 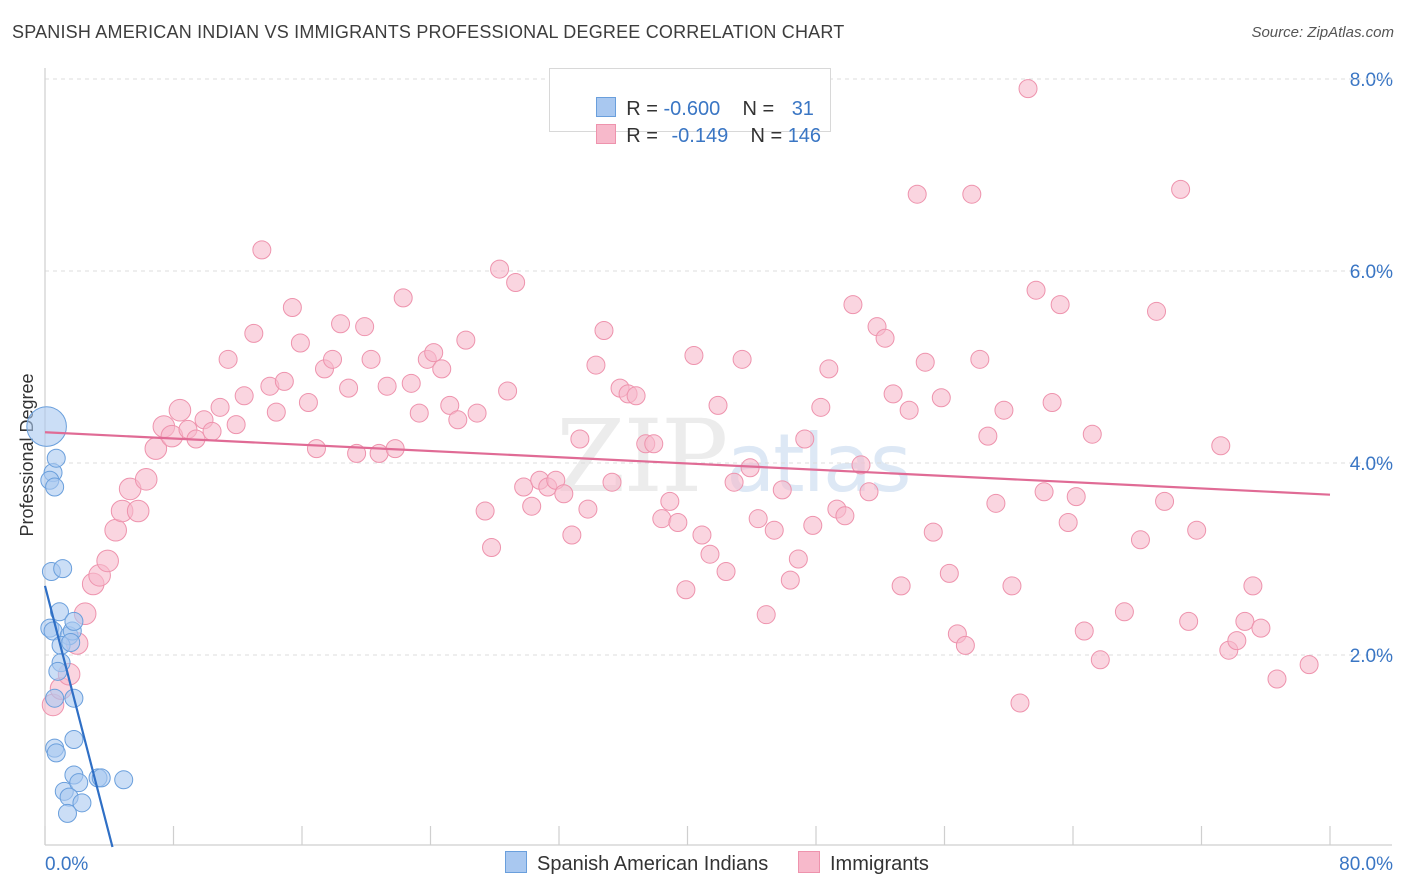 What do you see at coordinates (27, 454) in the screenshot?
I see `y-axis-label: Professional Degree` at bounding box center [27, 454].